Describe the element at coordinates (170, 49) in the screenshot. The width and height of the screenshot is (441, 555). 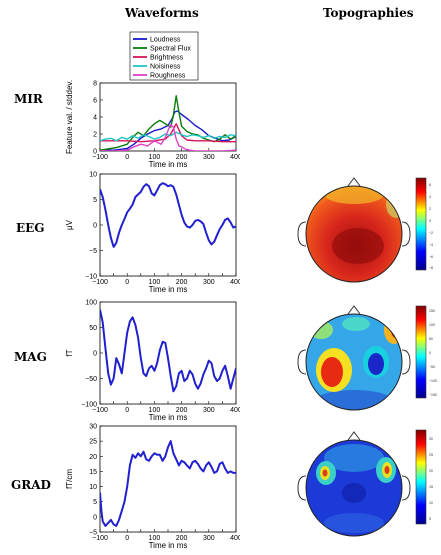
I see `legend-entry: Spectral Flux` at that location.